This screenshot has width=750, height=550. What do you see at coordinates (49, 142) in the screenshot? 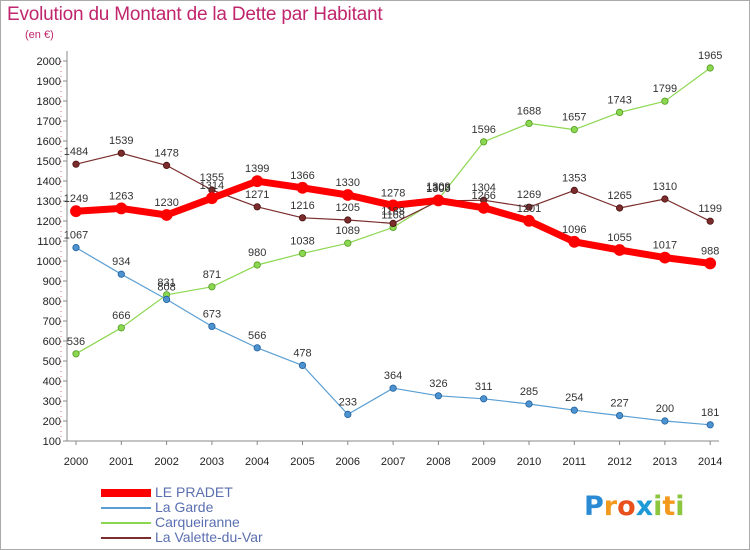
I see `y-tick-label: 1600` at bounding box center [49, 142].